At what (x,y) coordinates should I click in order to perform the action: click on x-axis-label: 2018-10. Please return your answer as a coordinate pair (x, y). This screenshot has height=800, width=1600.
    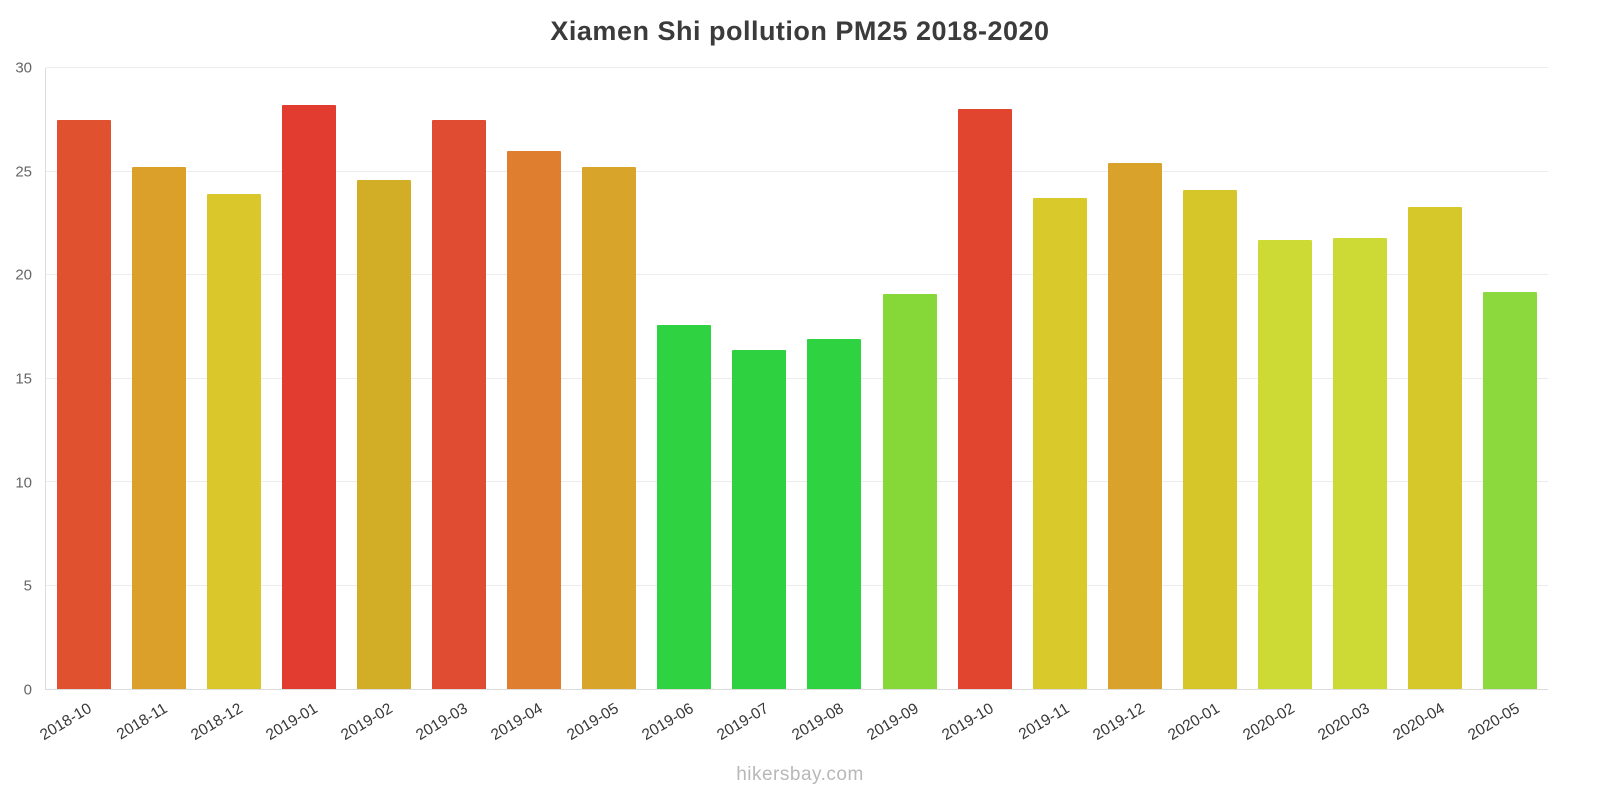
    Looking at the image, I should click on (66, 722).